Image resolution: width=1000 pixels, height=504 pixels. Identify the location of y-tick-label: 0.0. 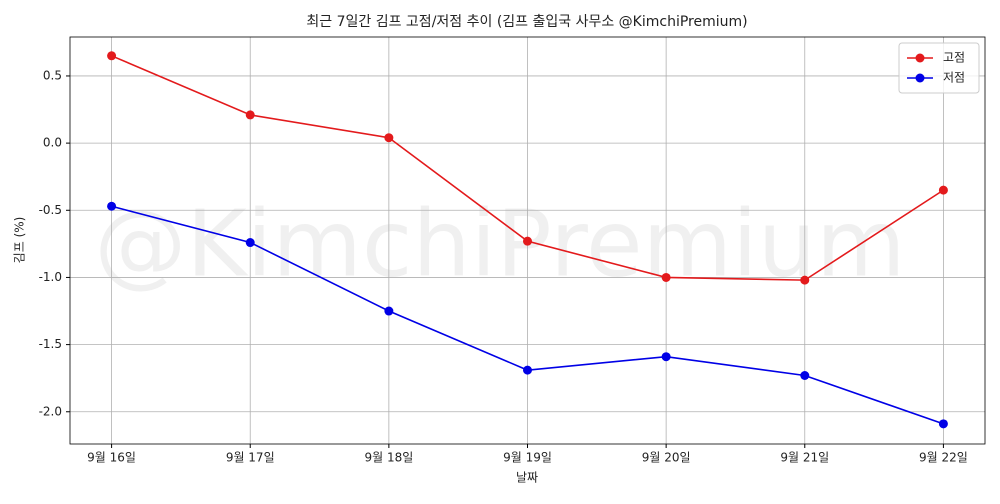
(52, 143).